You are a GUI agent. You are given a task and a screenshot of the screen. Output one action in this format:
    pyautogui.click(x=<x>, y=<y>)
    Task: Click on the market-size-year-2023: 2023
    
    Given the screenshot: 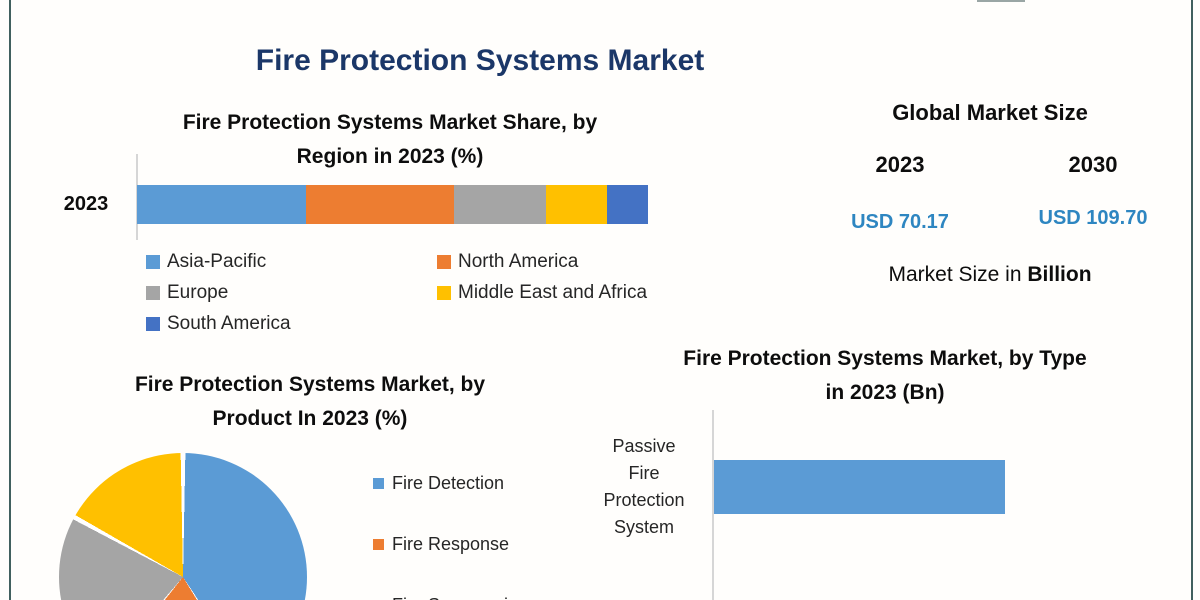 What is the action you would take?
    pyautogui.click(x=900, y=164)
    